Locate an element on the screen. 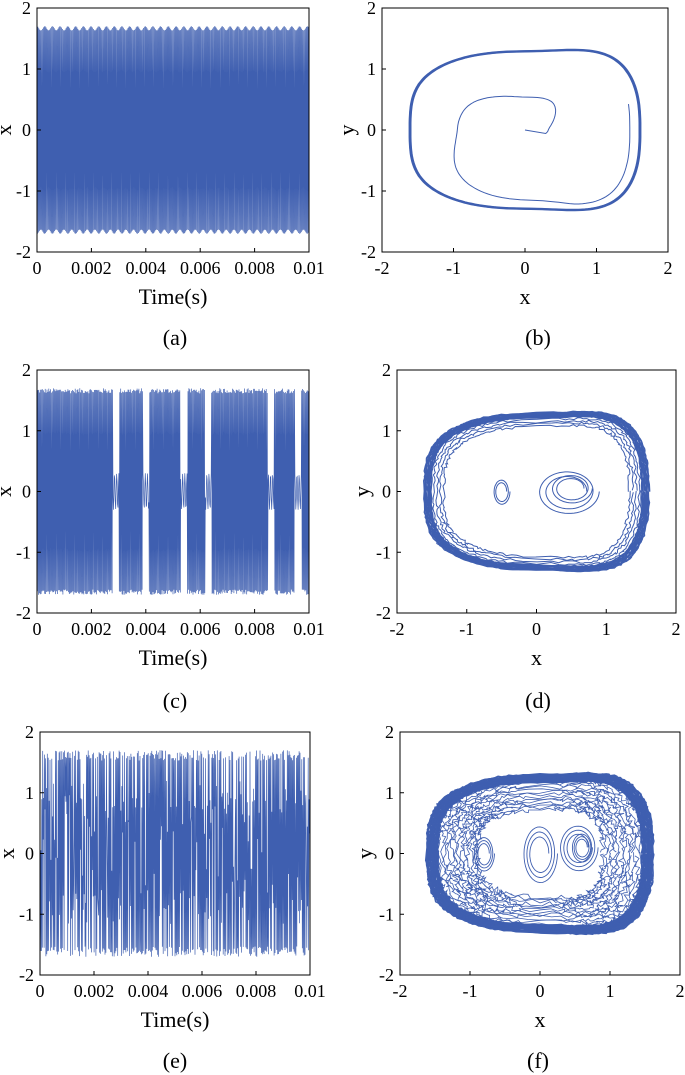 This screenshot has width=685, height=1075. panel-caption: (a) is located at coordinates (175, 337).